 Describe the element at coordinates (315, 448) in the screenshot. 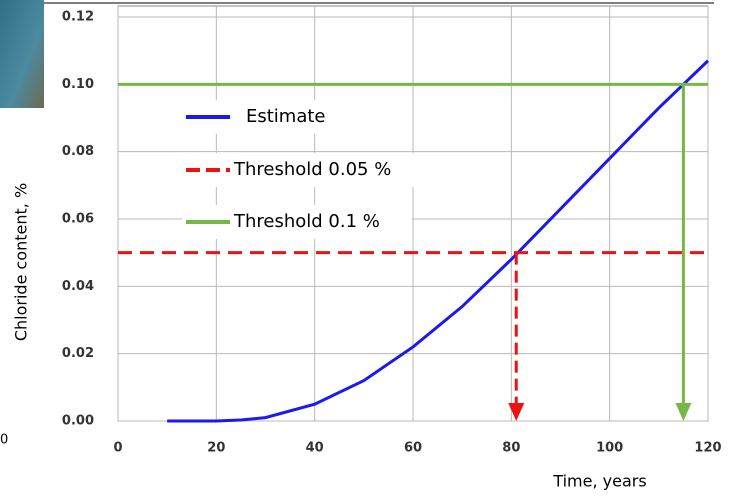

I see `x-tick-label: 40` at that location.